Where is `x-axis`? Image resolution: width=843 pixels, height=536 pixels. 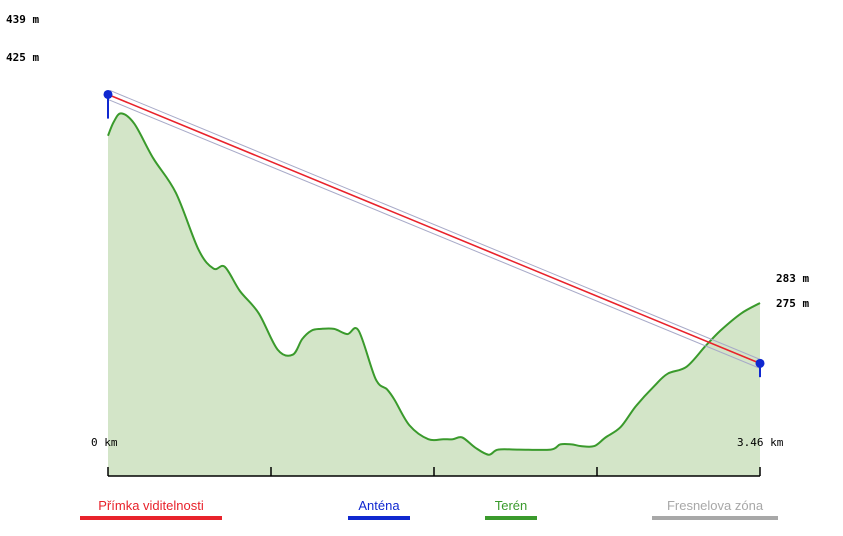
x-axis is located at coordinates (434, 472).